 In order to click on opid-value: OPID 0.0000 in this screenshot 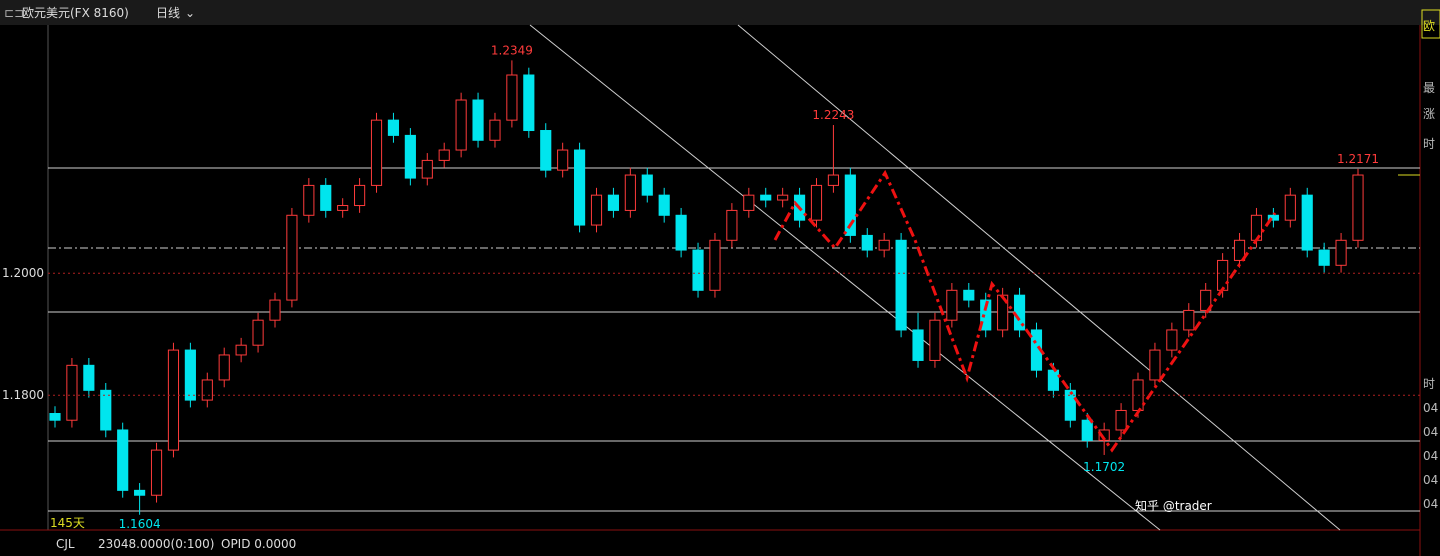, I will do `click(258, 544)`.